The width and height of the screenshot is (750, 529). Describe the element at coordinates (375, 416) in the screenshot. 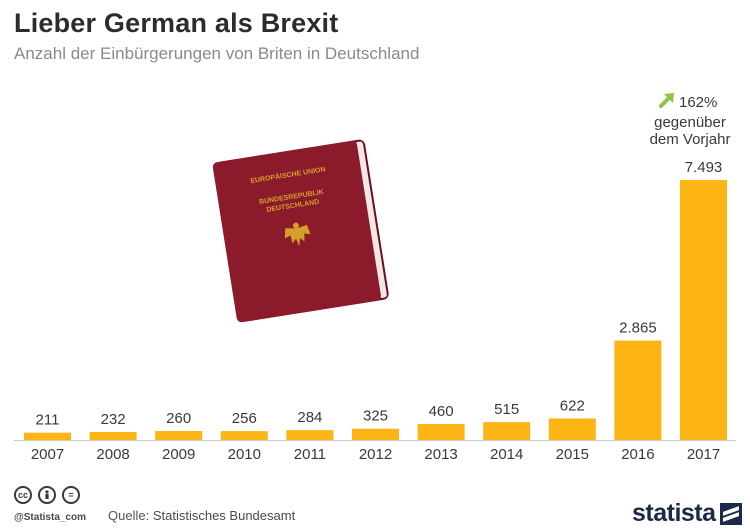

I see `data-label-2012: 325` at that location.